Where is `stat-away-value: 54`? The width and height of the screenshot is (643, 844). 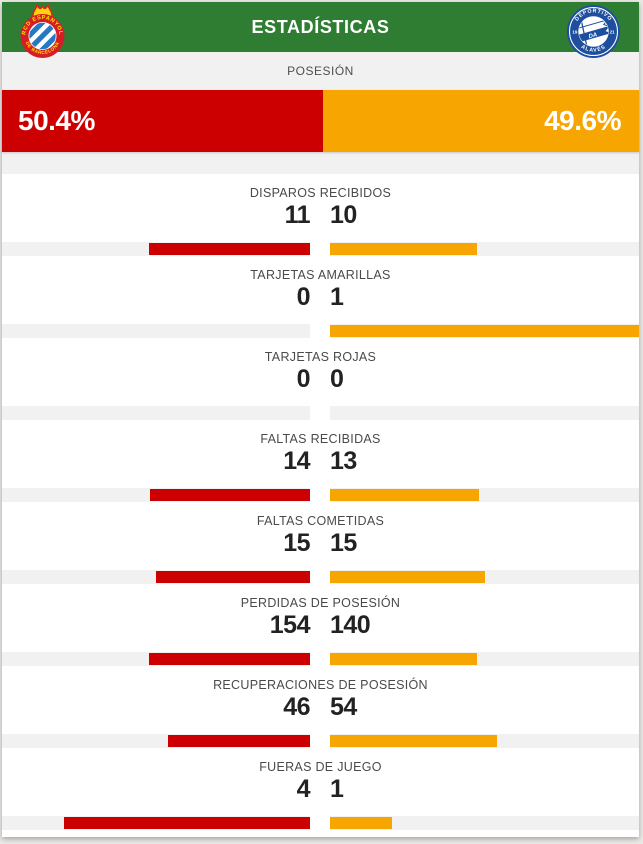 stat-away-value: 54 is located at coordinates (343, 707).